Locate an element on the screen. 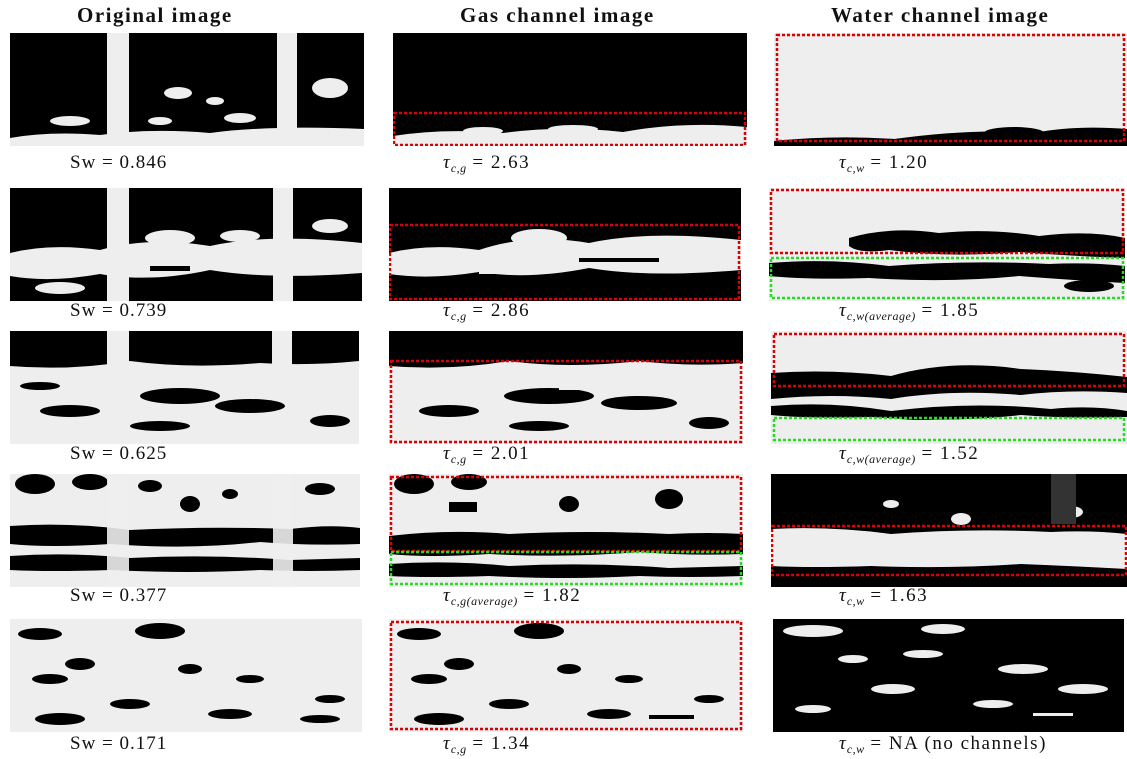 Image resolution: width=1127 pixels, height=759 pixels. gas-tortuosity-value: = 1.82 is located at coordinates (552, 595).